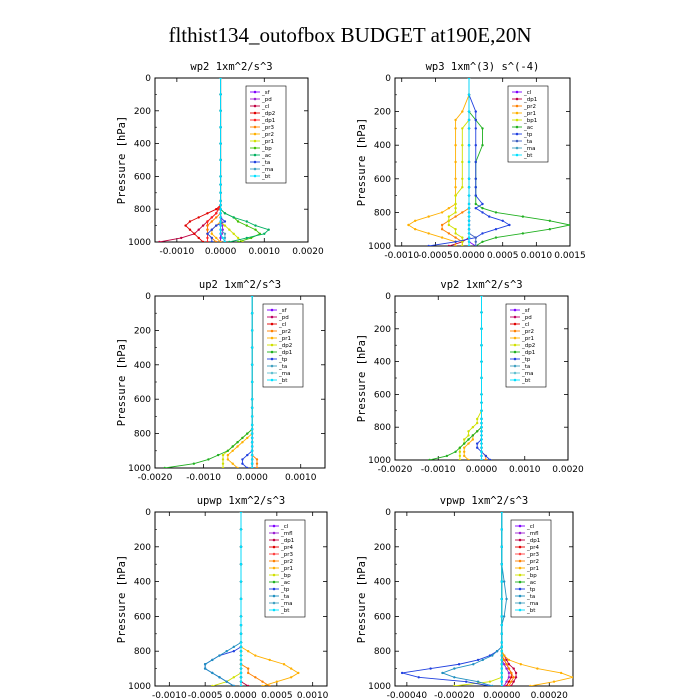 Image resolution: width=700 pixels, height=700 pixels. Describe the element at coordinates (474, 599) in the screenshot. I see `series-line-ta` at that location.